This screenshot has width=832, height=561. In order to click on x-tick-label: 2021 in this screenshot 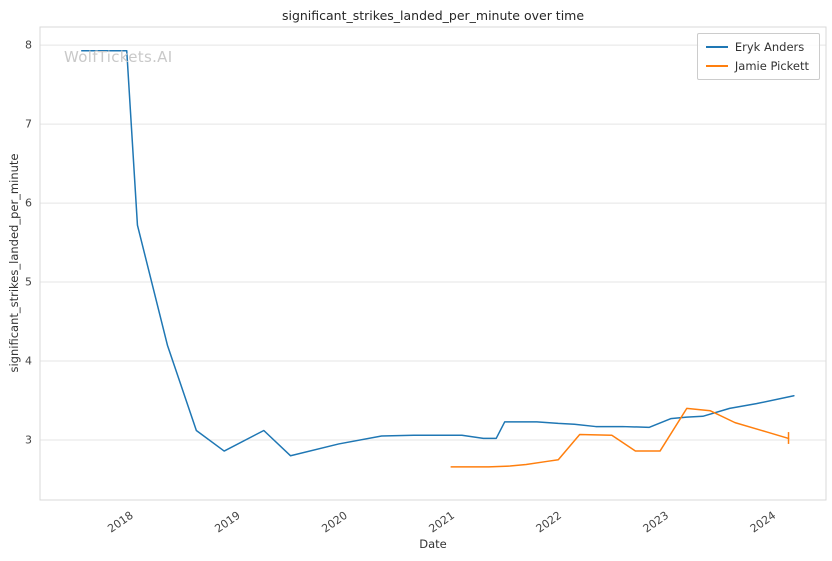, I will do `click(442, 522)`.